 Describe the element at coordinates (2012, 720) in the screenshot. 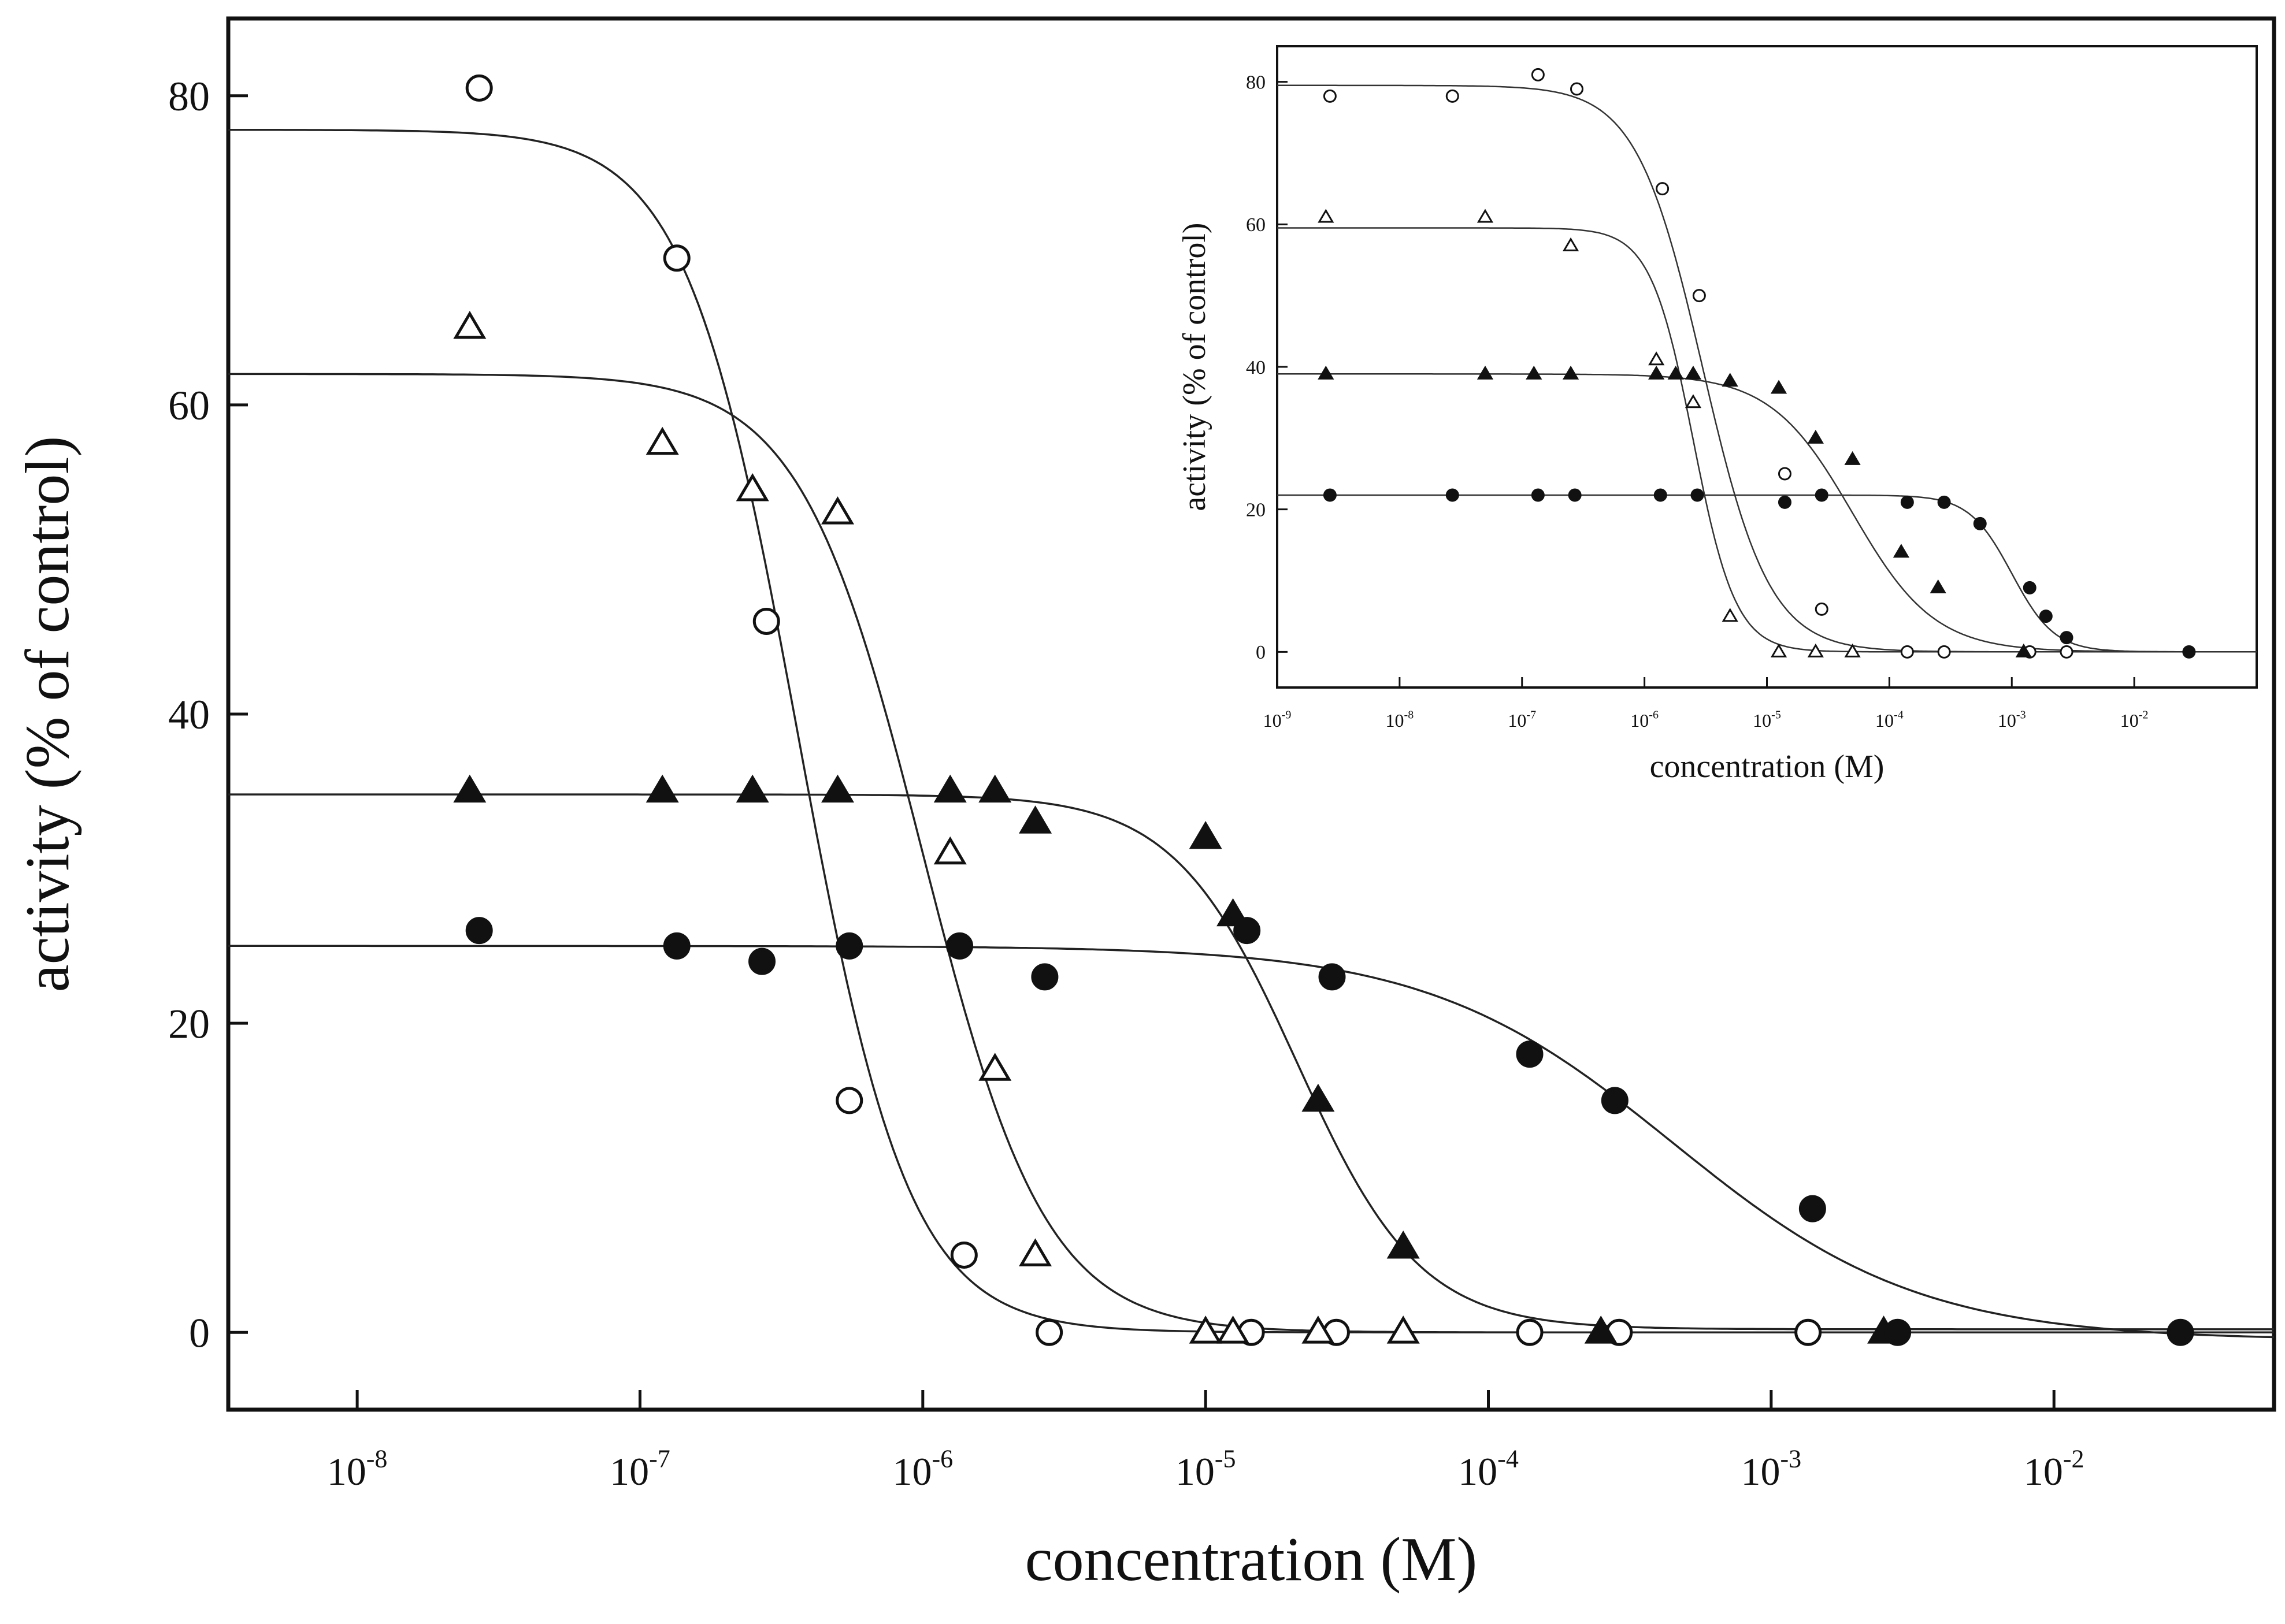

I see `inset-x-tick-label: 10⁻³` at that location.